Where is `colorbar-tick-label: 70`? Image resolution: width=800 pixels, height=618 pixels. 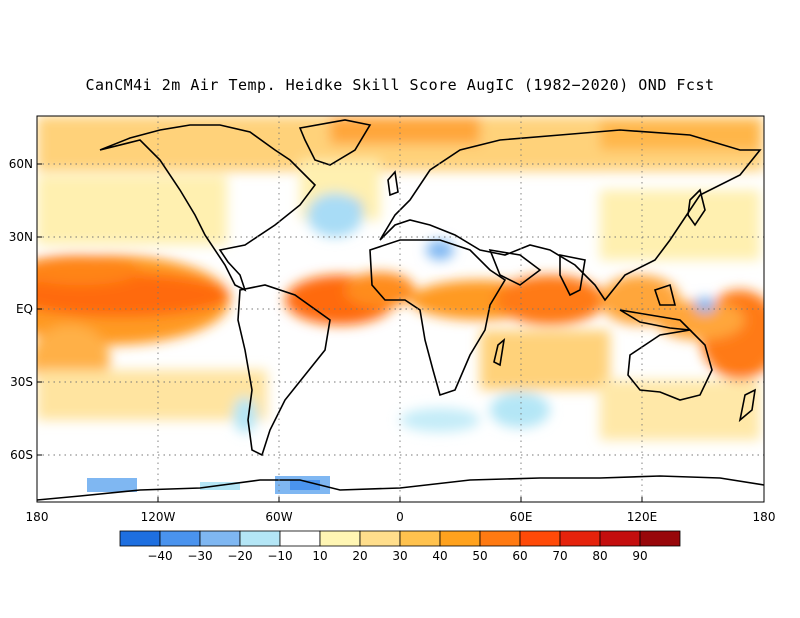 colorbar-tick-label: 70 is located at coordinates (559, 556).